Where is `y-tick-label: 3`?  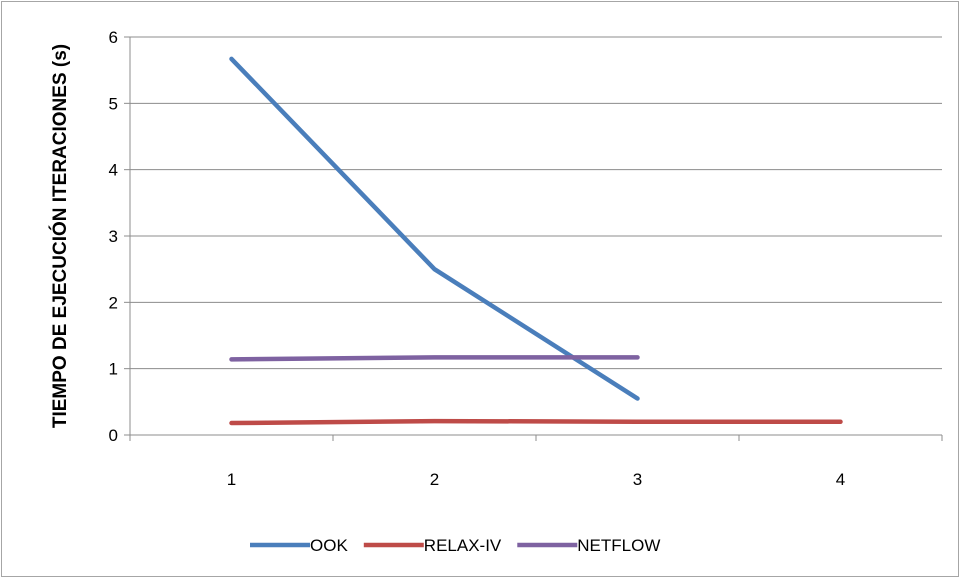
y-tick-label: 3 is located at coordinates (113, 236).